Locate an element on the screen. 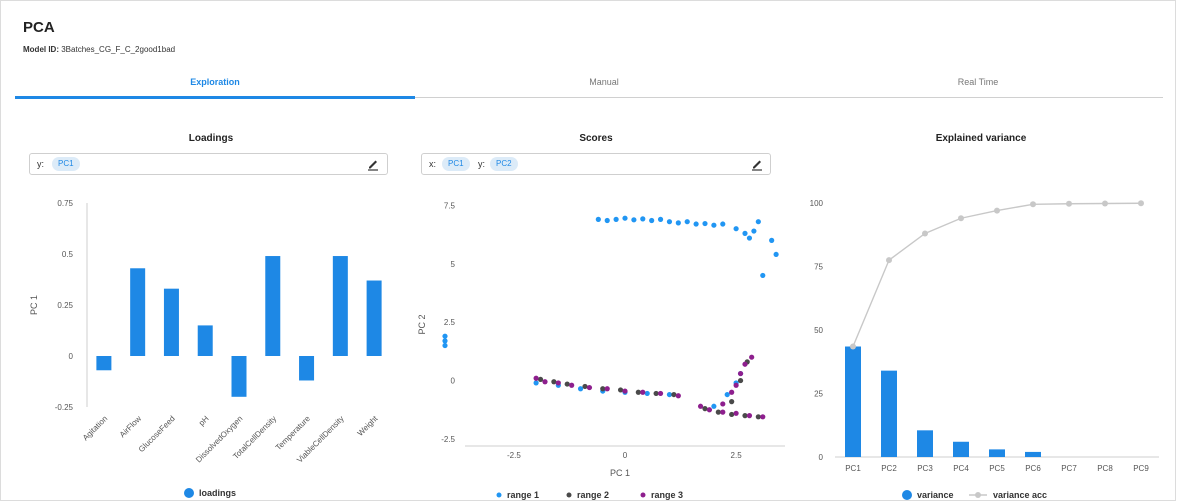 The image size is (1178, 504). legend-label: loadings is located at coordinates (217, 493).